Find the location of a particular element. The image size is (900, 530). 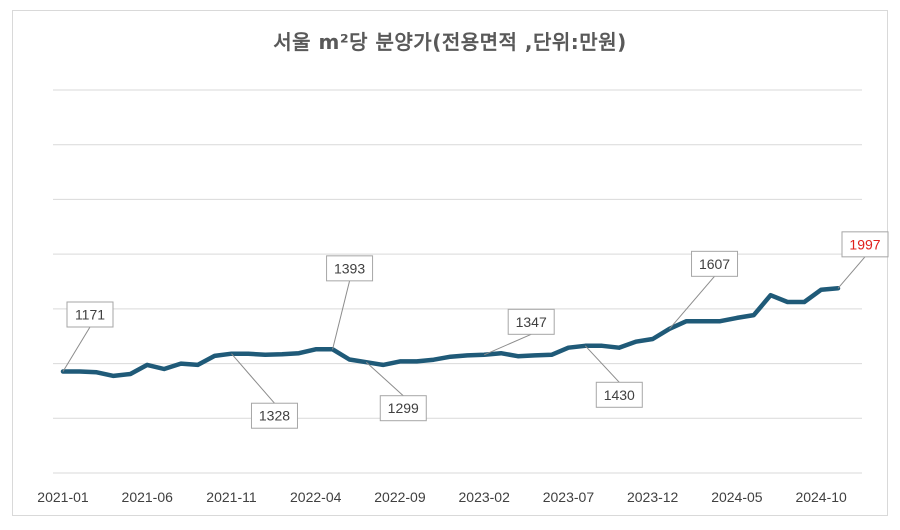

data-label-callout: 1347 is located at coordinates (519, 332).